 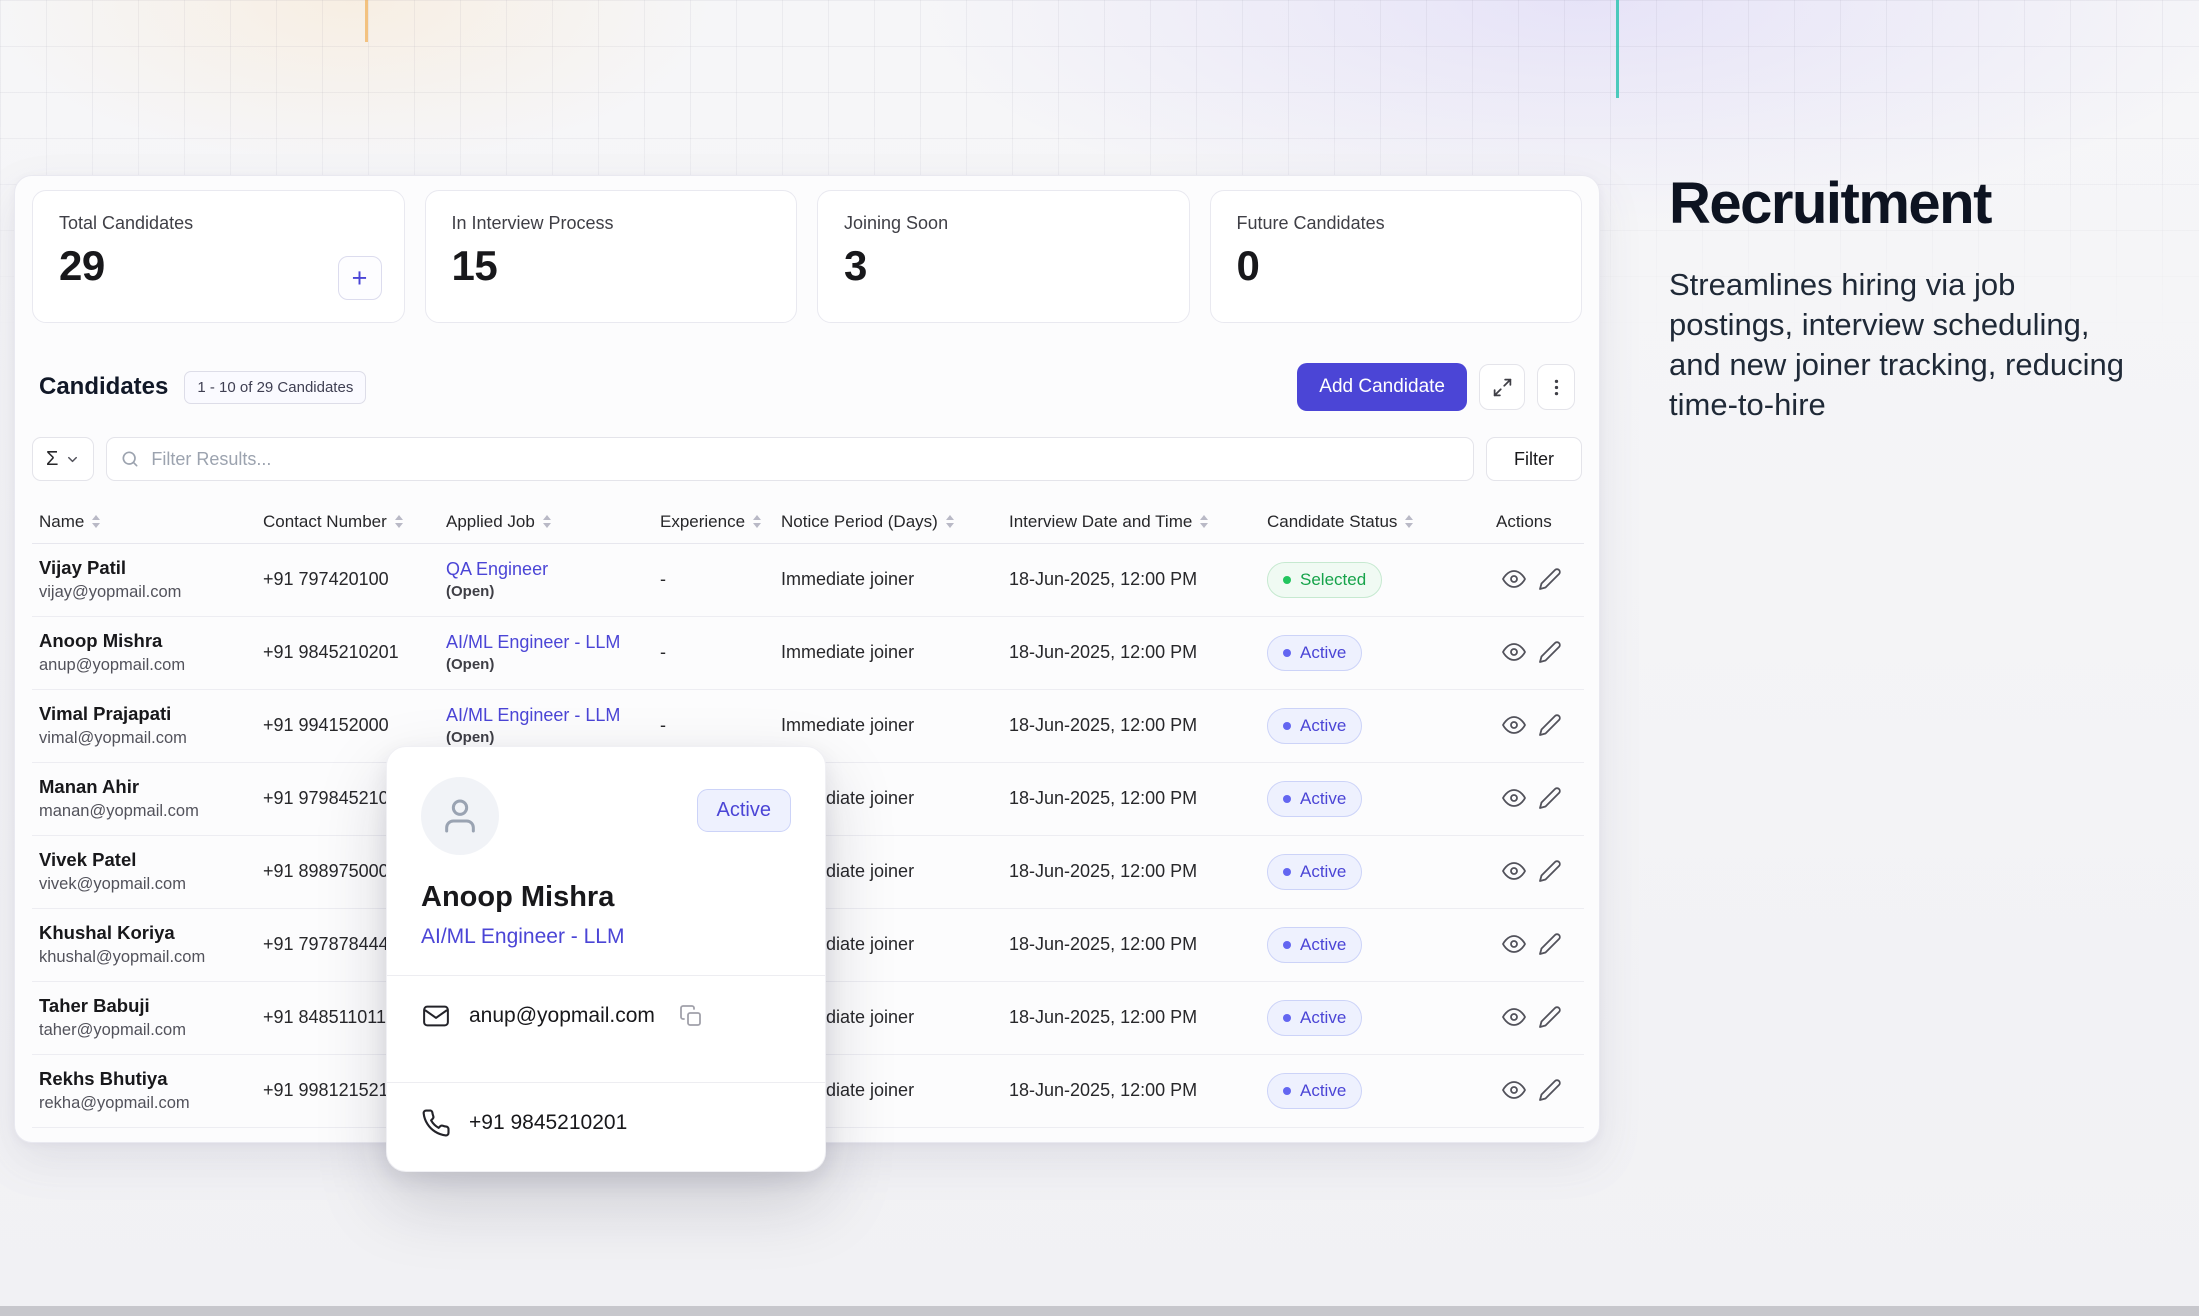 What do you see at coordinates (126, 223) in the screenshot?
I see `stat-label: Total Candidates` at bounding box center [126, 223].